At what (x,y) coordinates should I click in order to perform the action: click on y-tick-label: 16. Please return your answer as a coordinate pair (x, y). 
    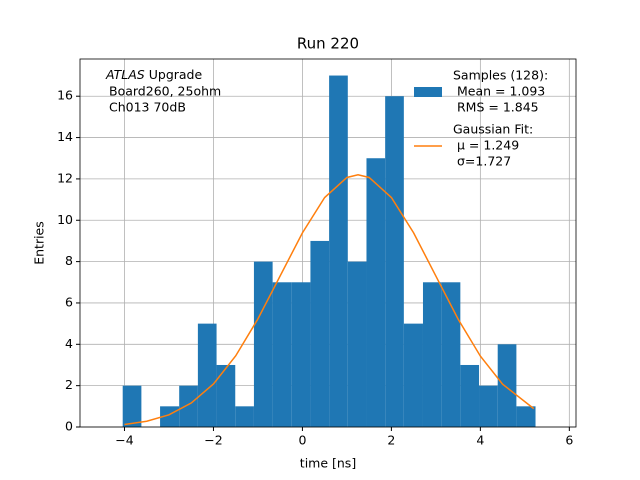
    Looking at the image, I should click on (65, 95).